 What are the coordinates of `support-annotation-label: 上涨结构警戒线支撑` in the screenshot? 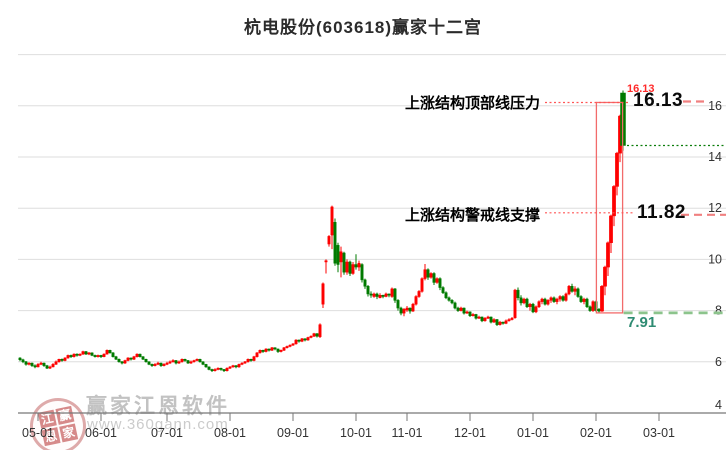 It's located at (472, 215).